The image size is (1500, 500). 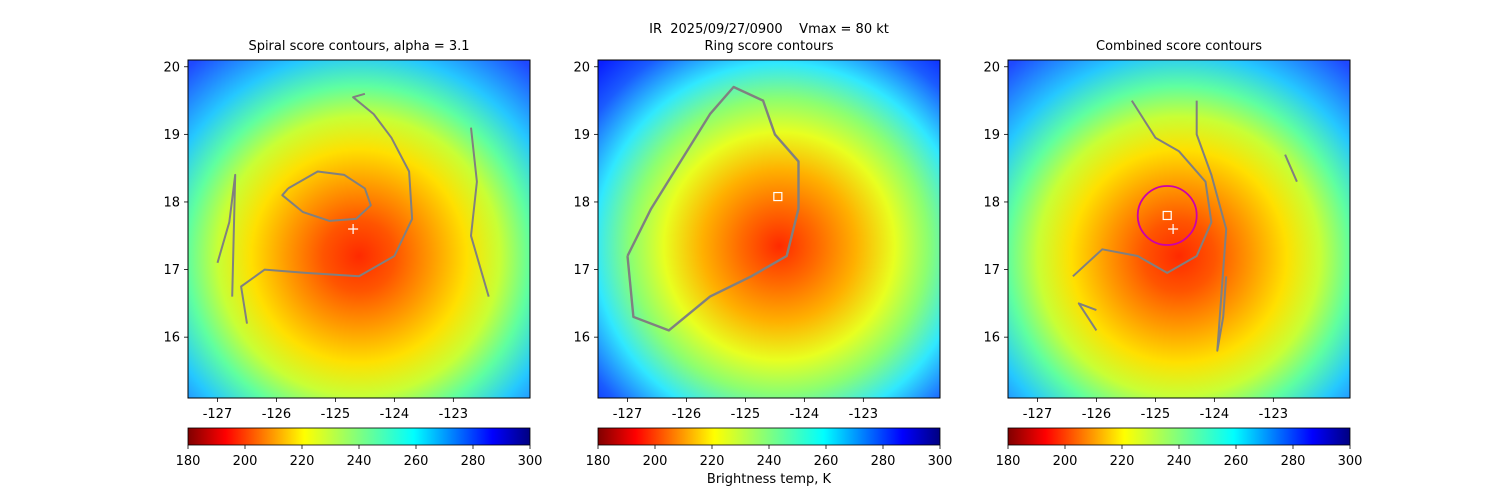 I want to click on ring-center-marker, so click(x=778, y=196).